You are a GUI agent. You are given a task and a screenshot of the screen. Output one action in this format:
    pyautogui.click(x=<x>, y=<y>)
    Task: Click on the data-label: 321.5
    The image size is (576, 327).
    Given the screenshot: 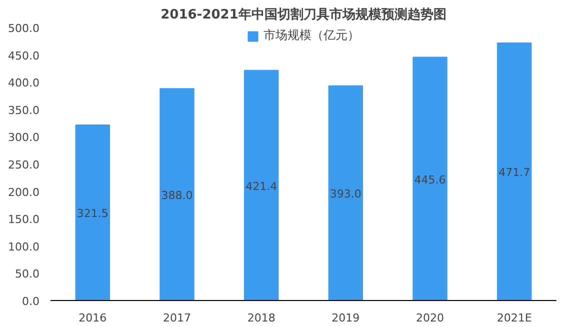 What is the action you would take?
    pyautogui.click(x=92, y=213)
    